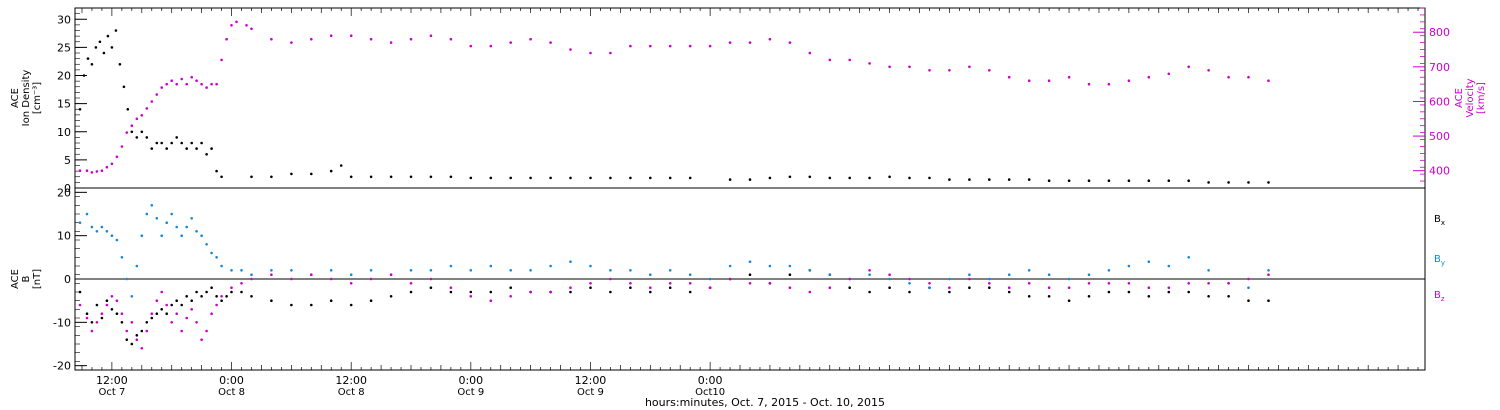  Describe the element at coordinates (67, 188) in the screenshot. I see `top-left-tick-label: 0` at that location.